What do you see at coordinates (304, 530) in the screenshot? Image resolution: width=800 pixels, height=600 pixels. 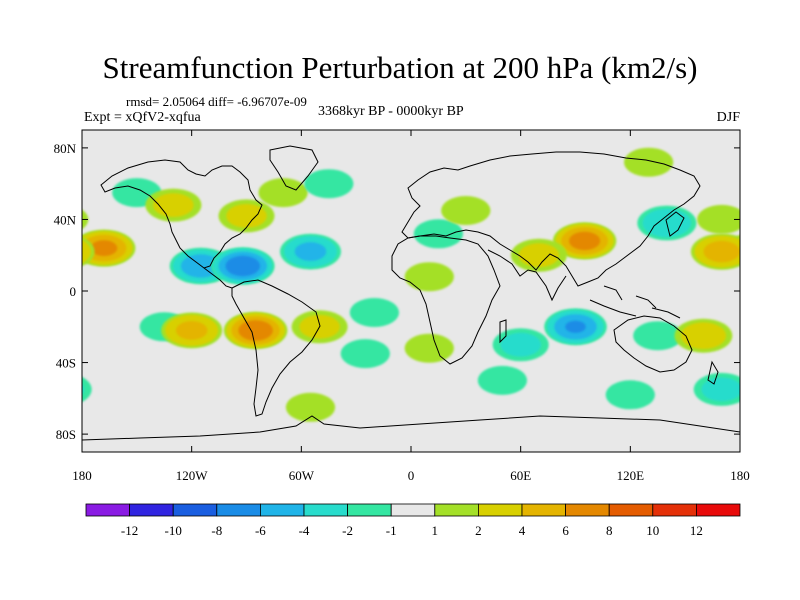 I see `colorbar-label-4: -4` at bounding box center [304, 530].